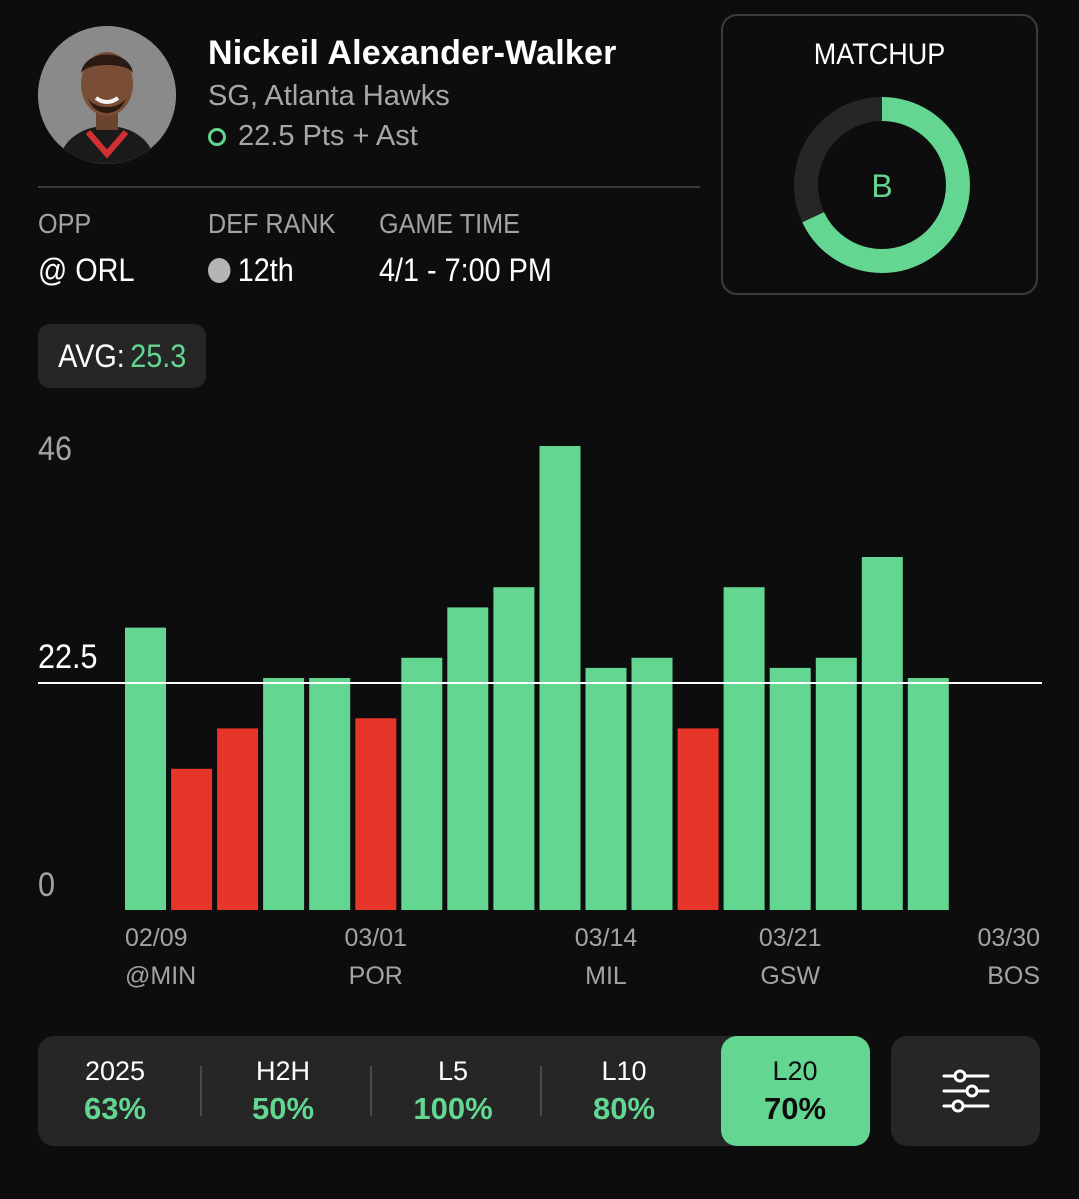  What do you see at coordinates (606, 938) in the screenshot?
I see `x-axis-date-label: 03/14` at bounding box center [606, 938].